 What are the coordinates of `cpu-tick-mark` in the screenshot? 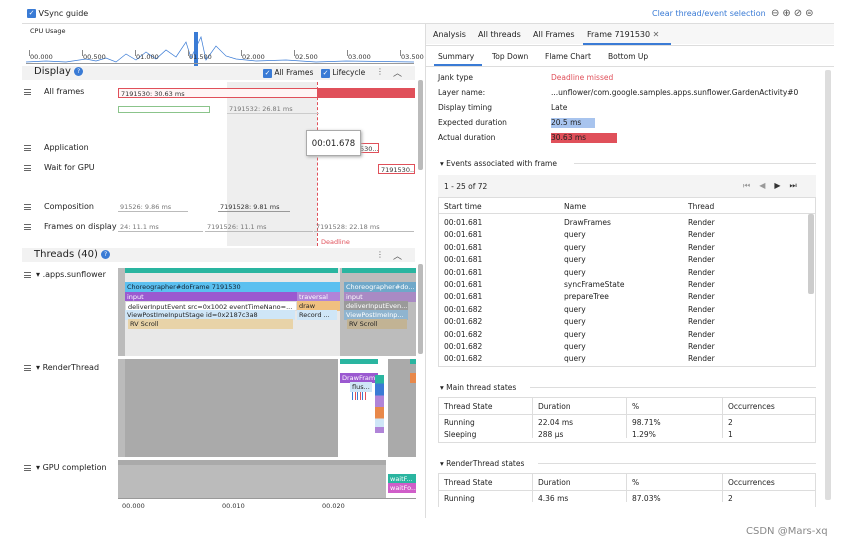 It's located at (294, 53).